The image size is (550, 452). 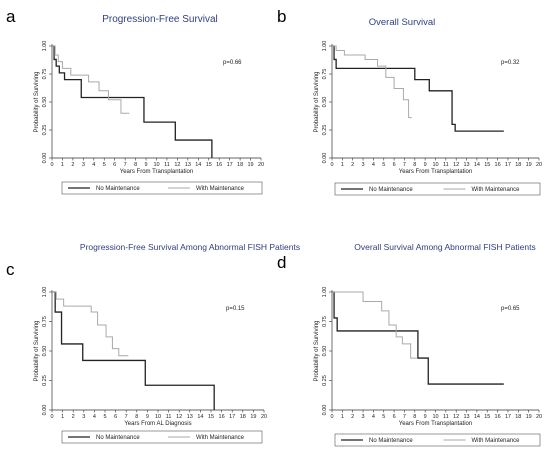 What do you see at coordinates (10, 269) in the screenshot?
I see `panel-letter: c` at bounding box center [10, 269].